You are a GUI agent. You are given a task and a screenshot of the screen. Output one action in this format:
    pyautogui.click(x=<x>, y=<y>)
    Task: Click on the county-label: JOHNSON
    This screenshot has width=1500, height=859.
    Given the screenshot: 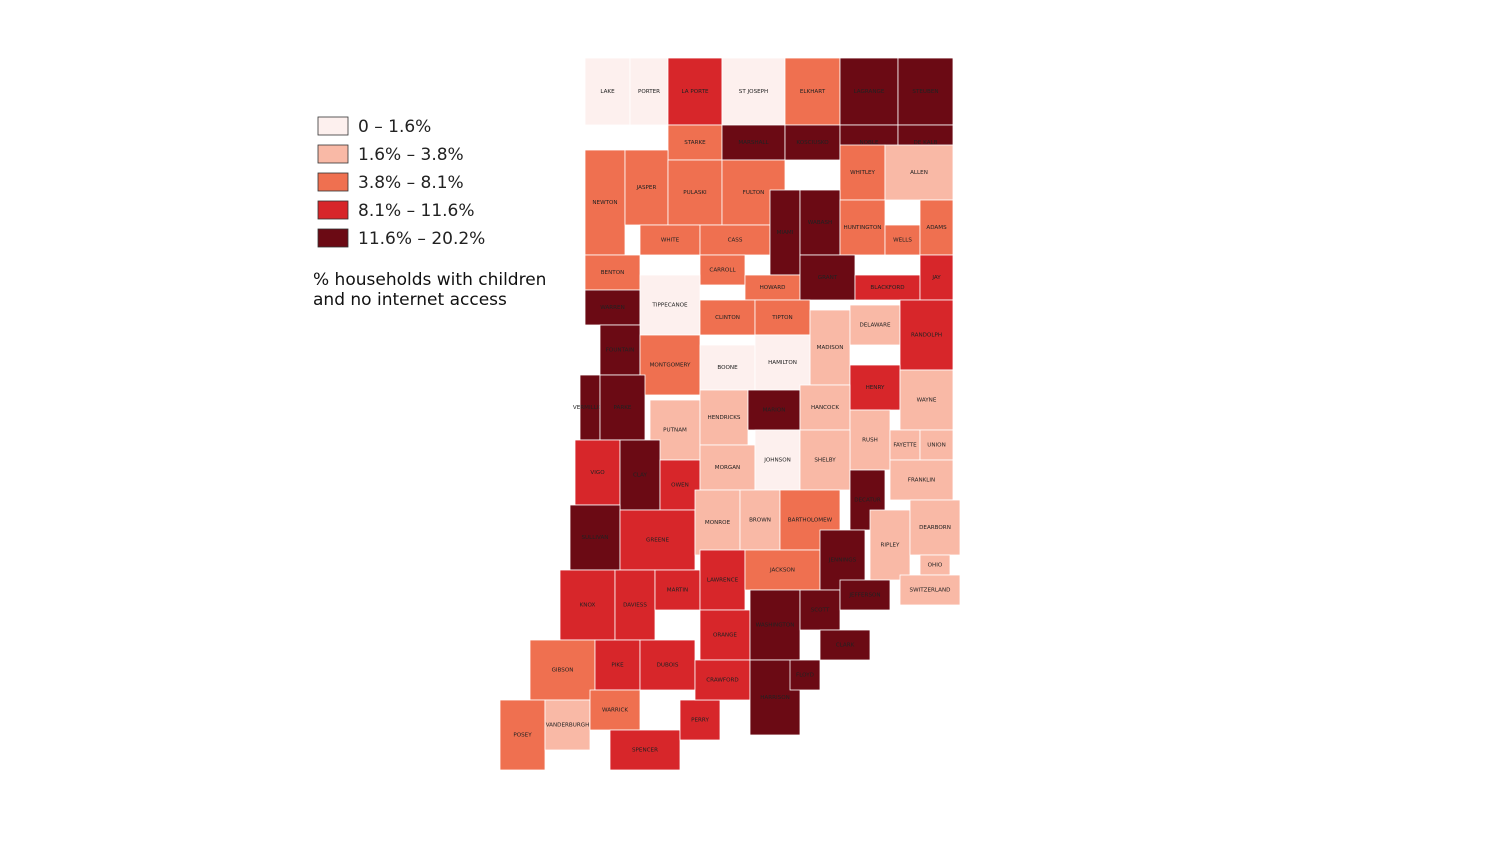 What is the action you would take?
    pyautogui.click(x=777, y=461)
    